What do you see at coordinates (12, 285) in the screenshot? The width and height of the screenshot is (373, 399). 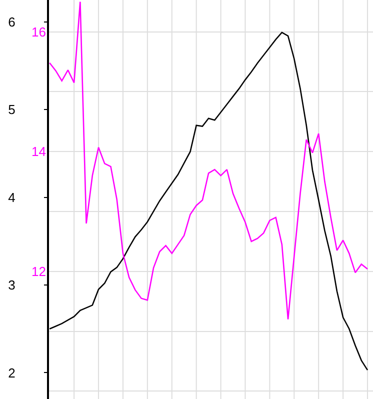 I see `y-tick-label: 3` at bounding box center [12, 285].